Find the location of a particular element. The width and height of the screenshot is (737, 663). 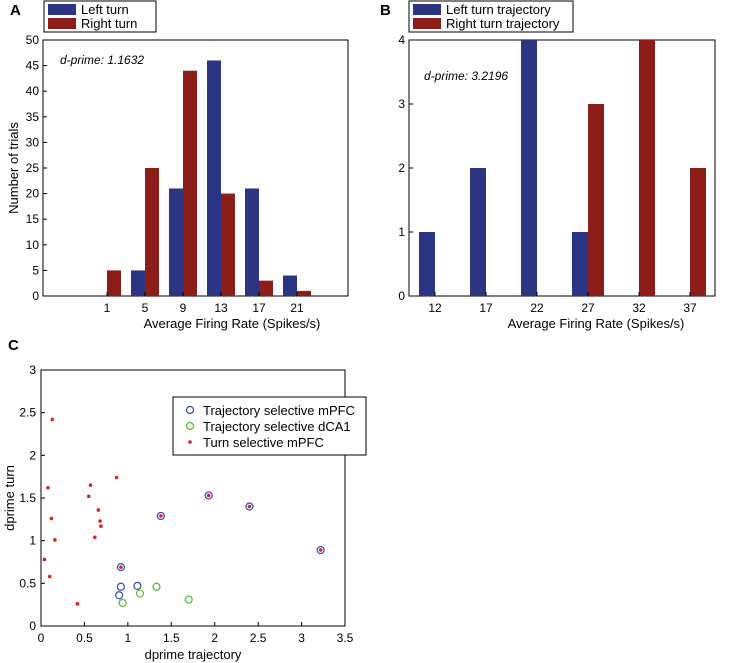

panel-c-y-tick-label-0.5: 0.5 is located at coordinates (27, 583).